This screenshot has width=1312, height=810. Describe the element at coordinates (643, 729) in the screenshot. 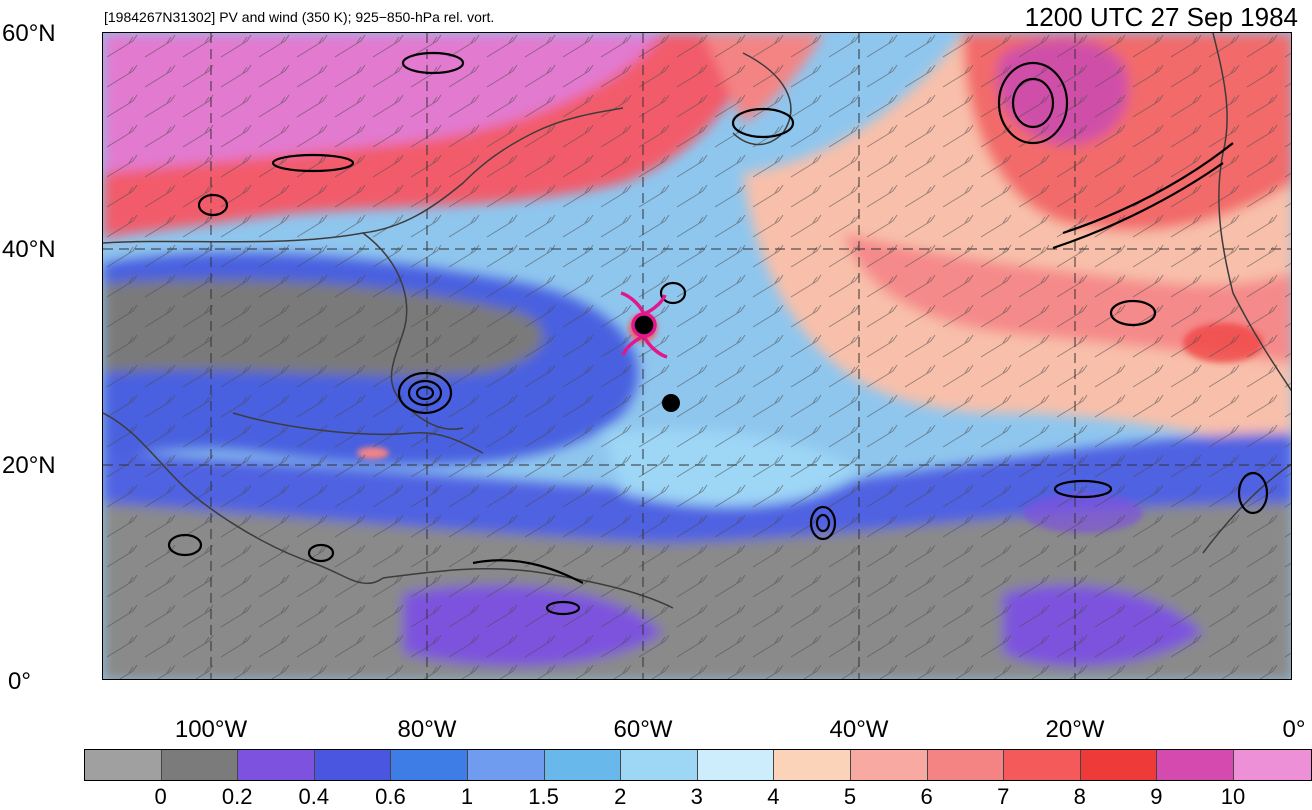

I see `lon-label-60w: 60°W` at that location.